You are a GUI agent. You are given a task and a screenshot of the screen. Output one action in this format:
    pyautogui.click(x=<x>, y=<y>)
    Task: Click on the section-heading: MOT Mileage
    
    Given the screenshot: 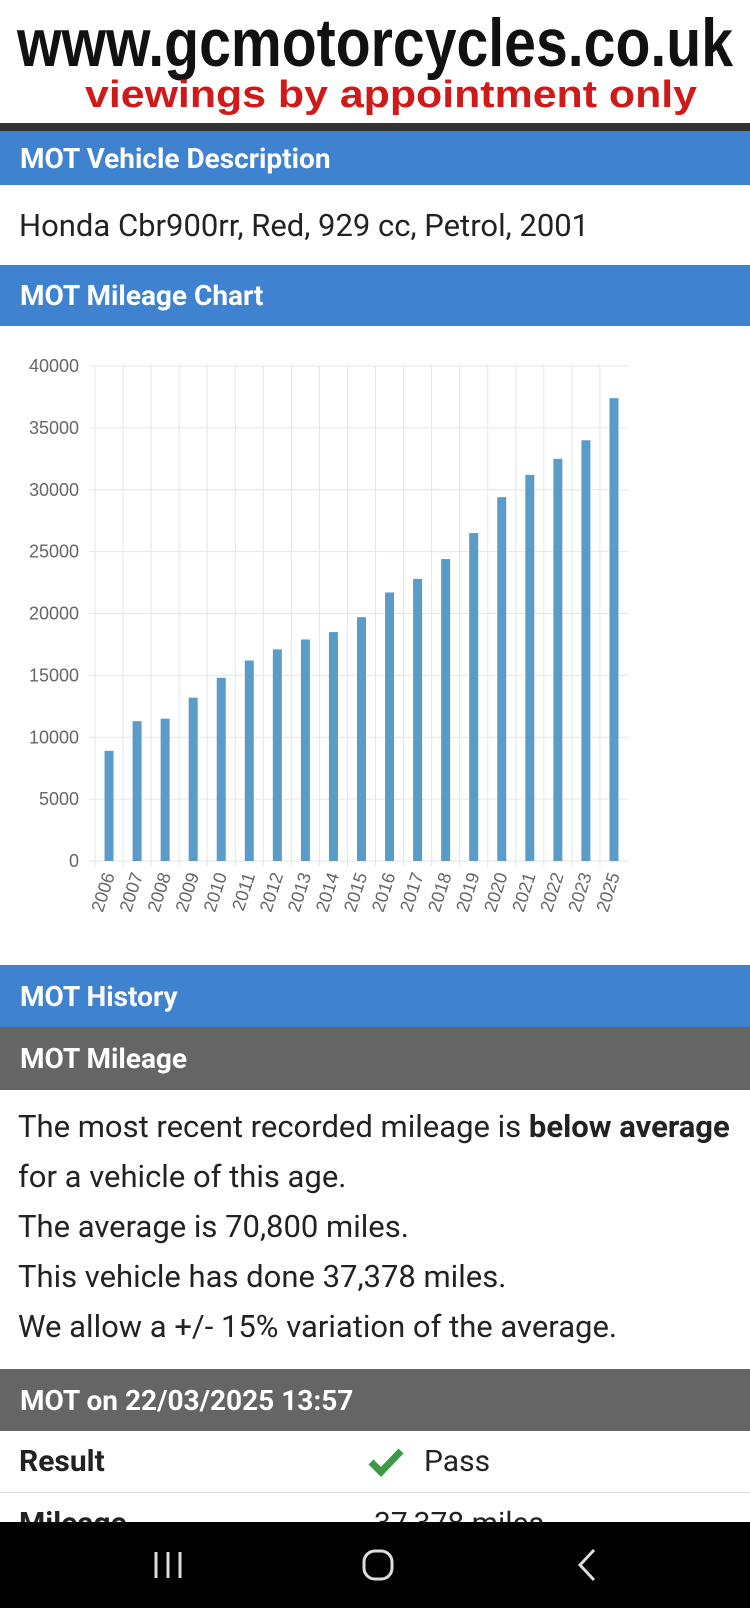 What is the action you would take?
    pyautogui.click(x=375, y=1058)
    